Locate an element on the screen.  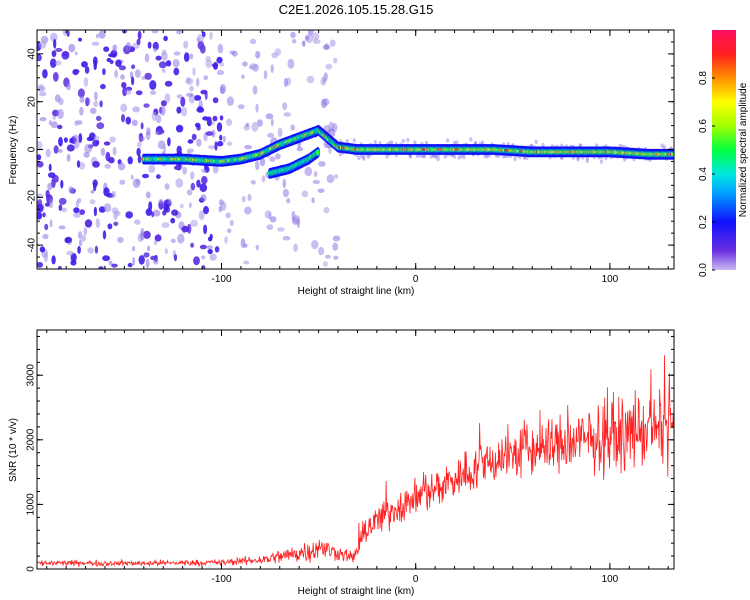
colorbar-tick-label: 0.0 is located at coordinates (703, 270).